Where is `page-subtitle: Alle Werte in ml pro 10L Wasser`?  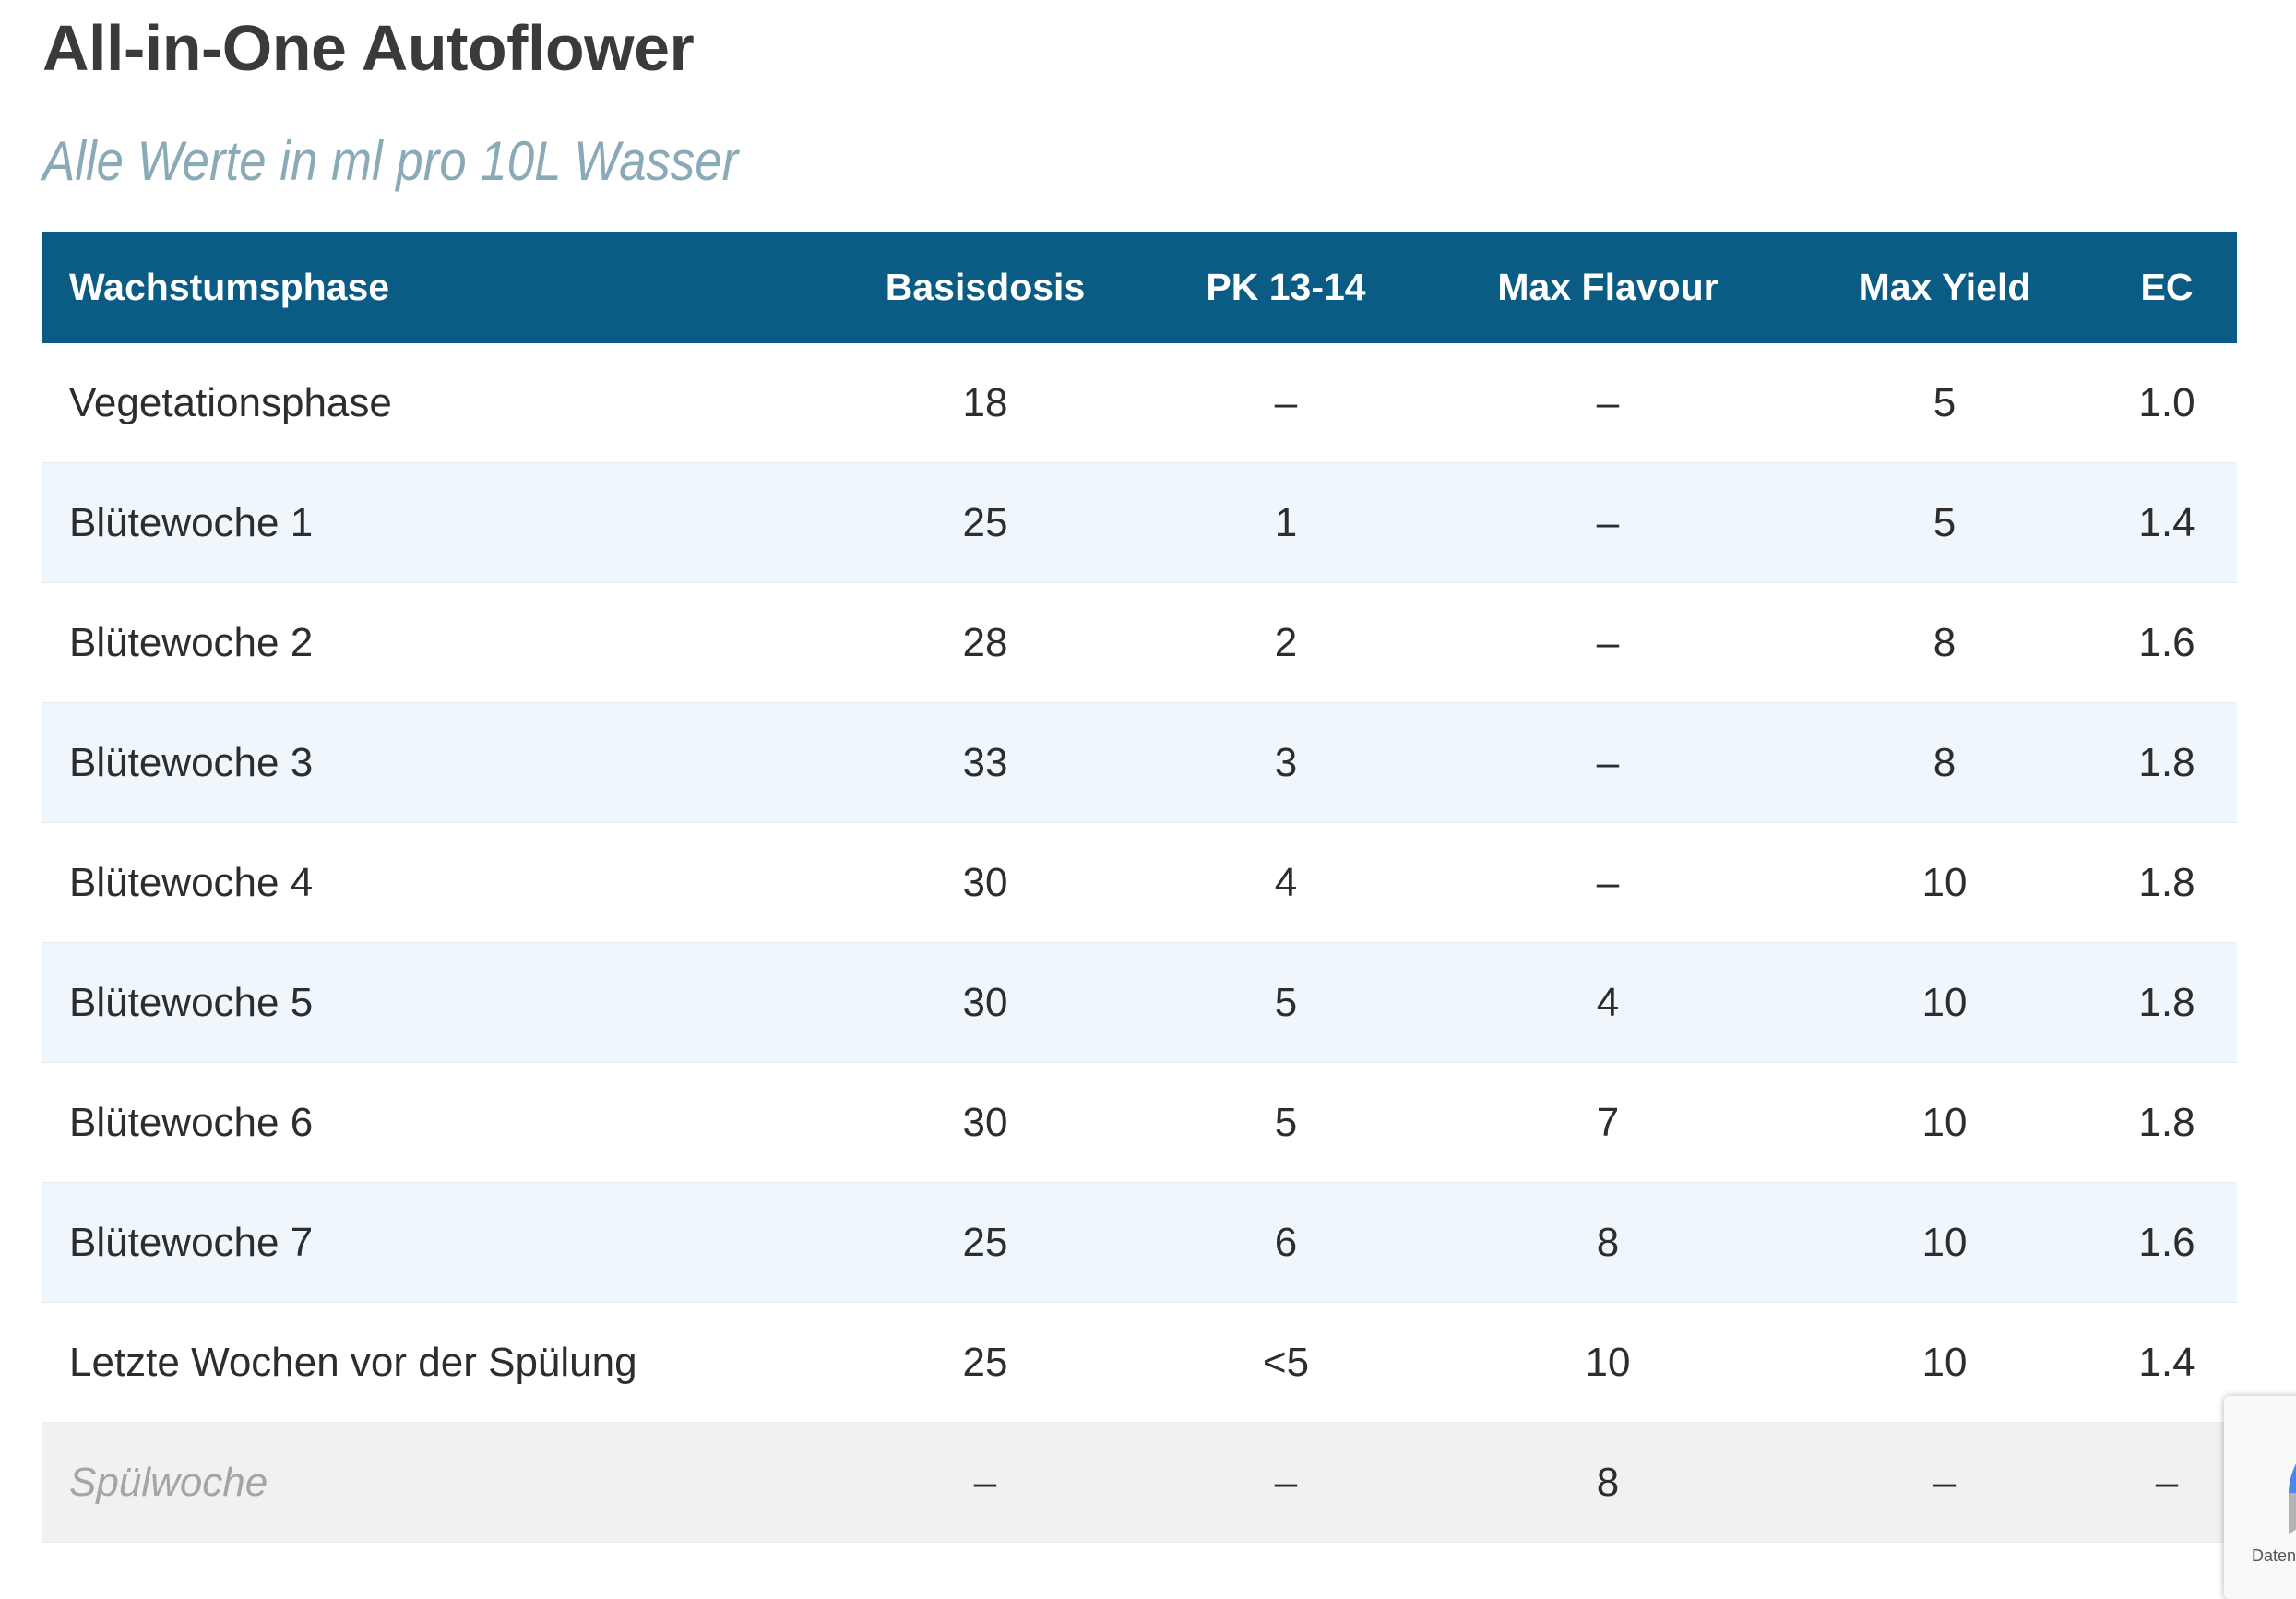 page-subtitle: Alle Werte in ml pro 10L Wasser is located at coordinates (390, 161).